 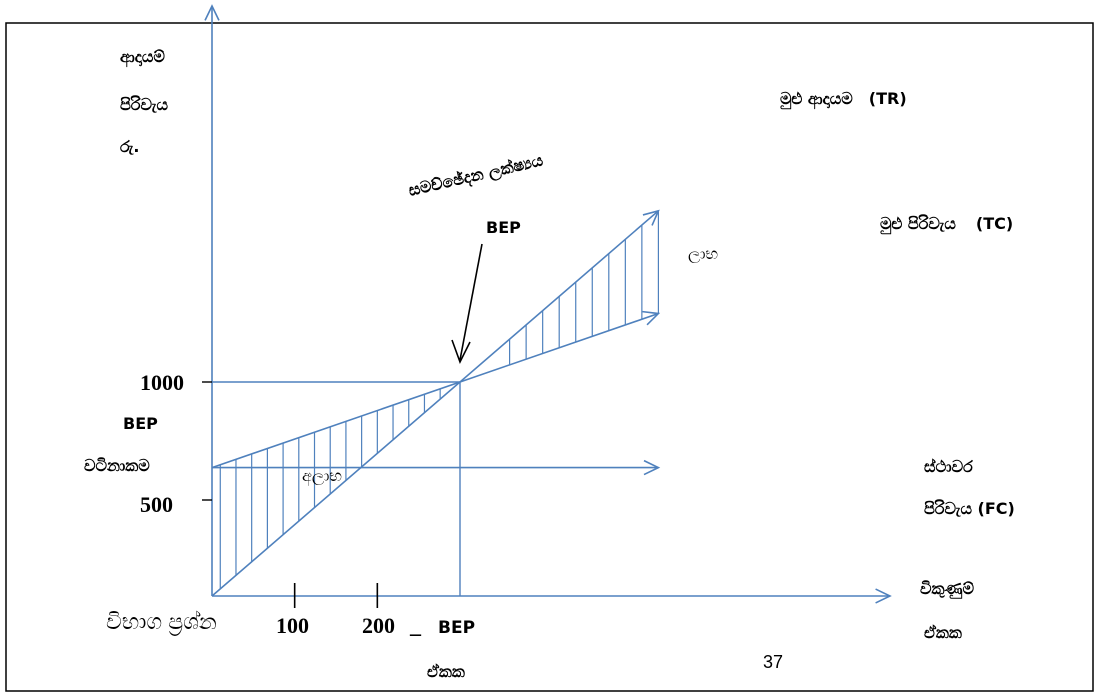 I want to click on x-tick-label-200: 200, so click(x=378, y=625).